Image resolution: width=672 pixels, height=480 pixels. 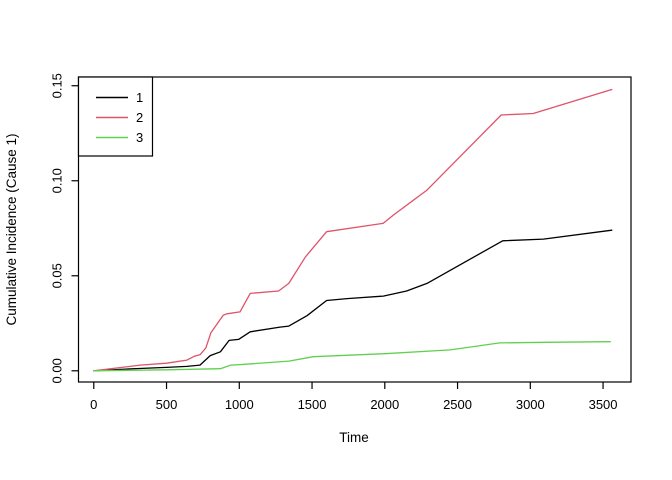 I want to click on x-tick-label: 500, so click(x=167, y=404).